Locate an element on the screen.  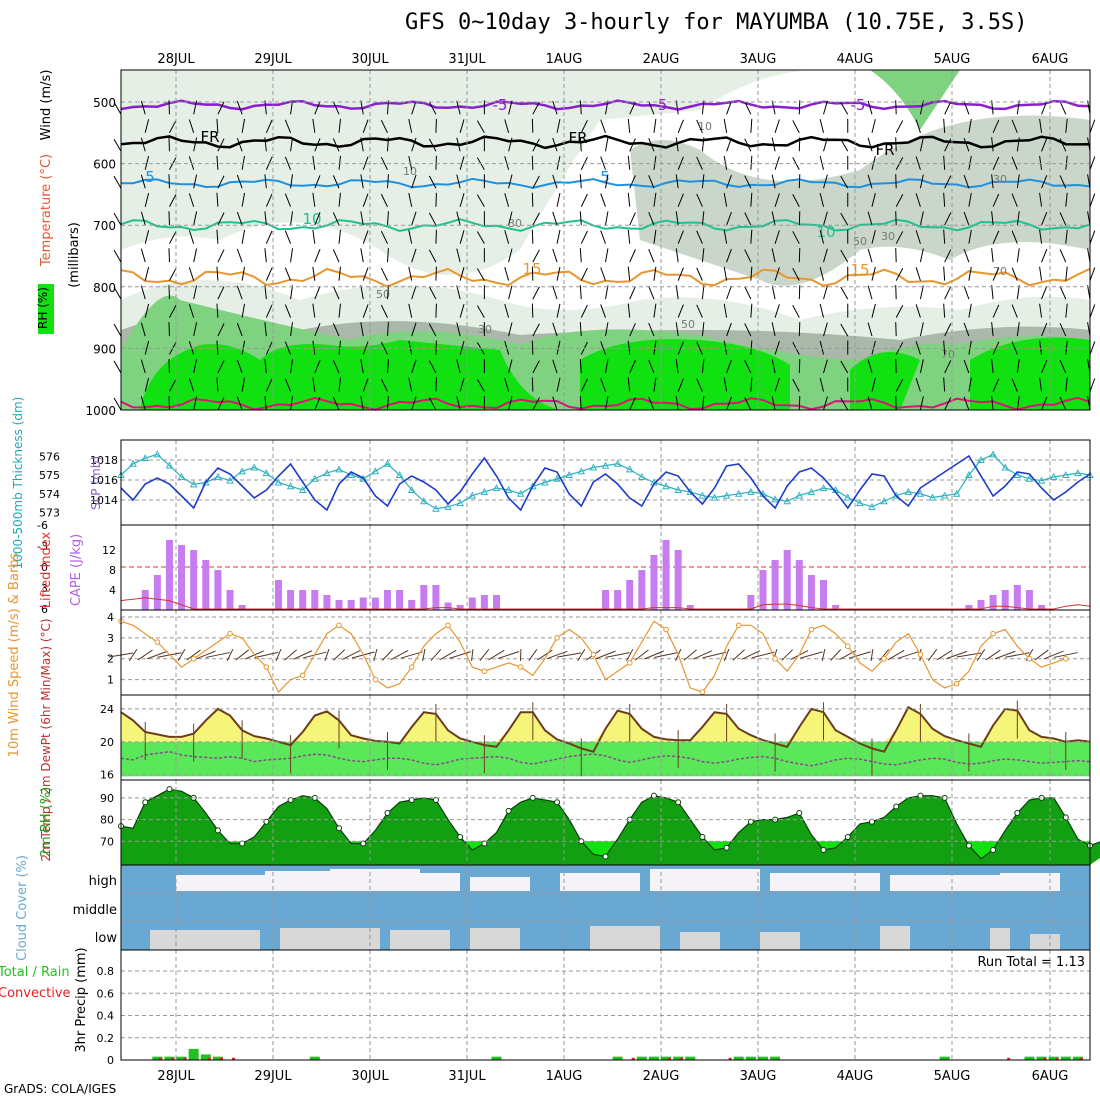
precip-convective-bar is located at coordinates (173, 1058).